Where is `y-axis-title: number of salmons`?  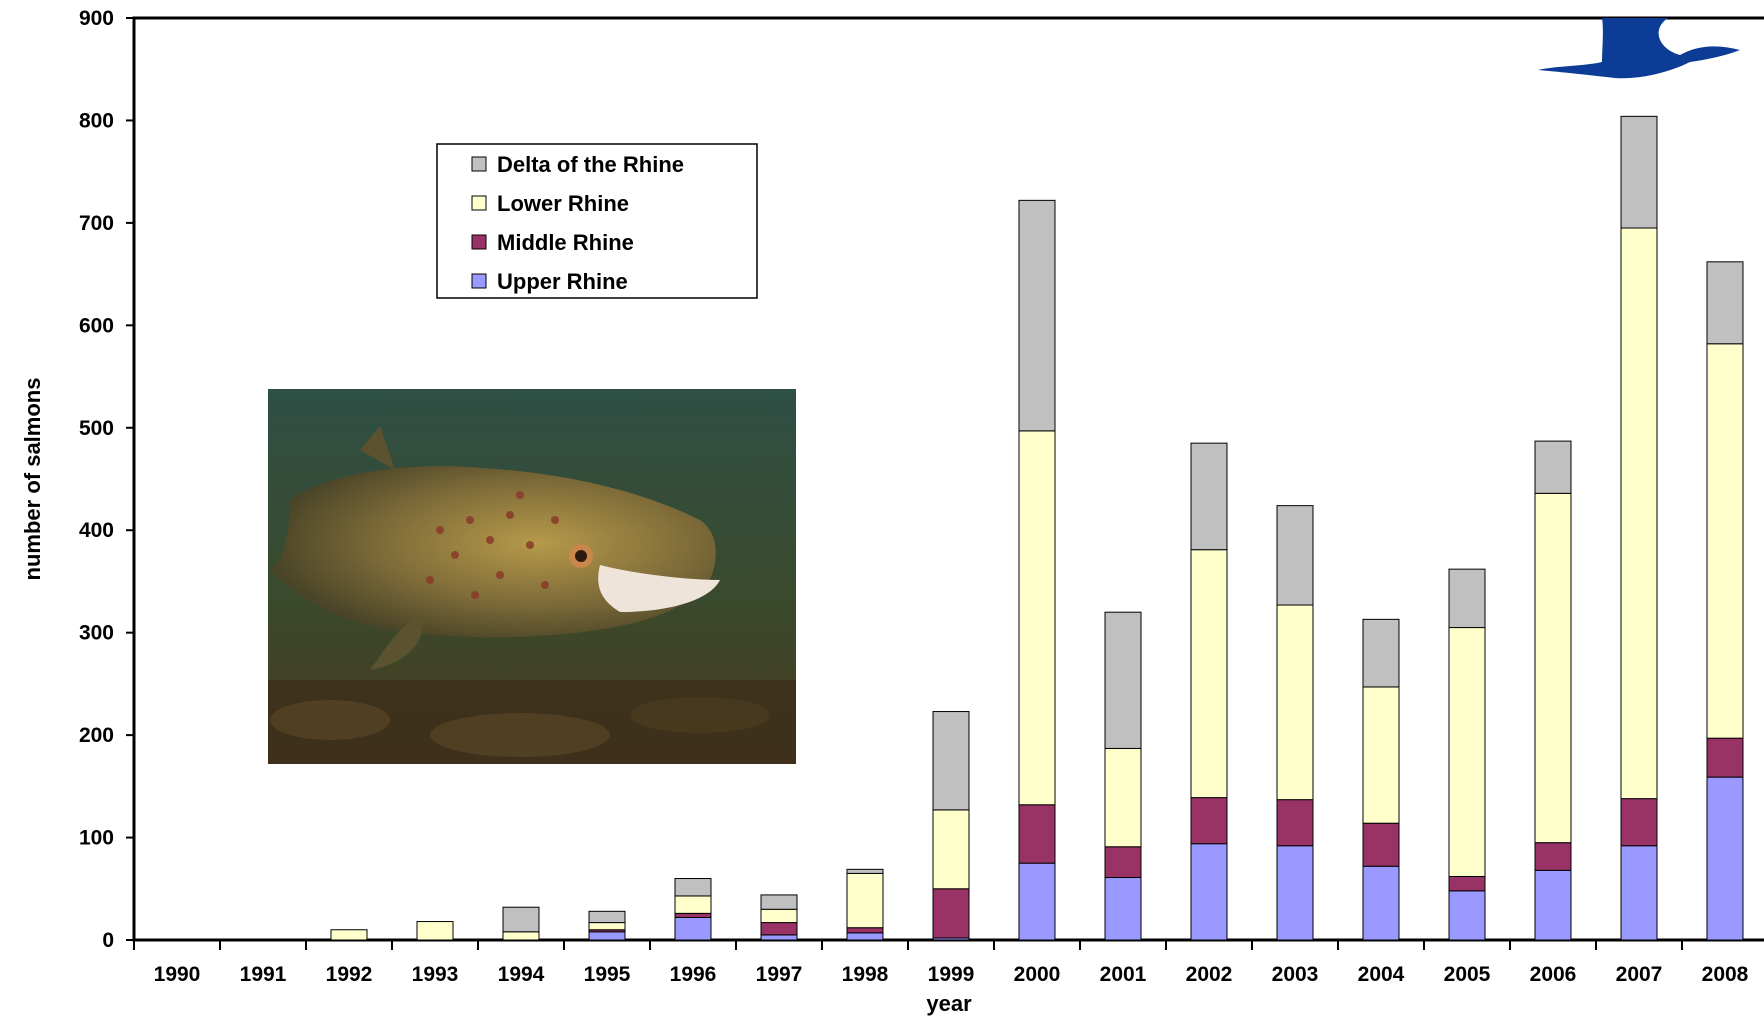
y-axis-title: number of salmons is located at coordinates (32, 479).